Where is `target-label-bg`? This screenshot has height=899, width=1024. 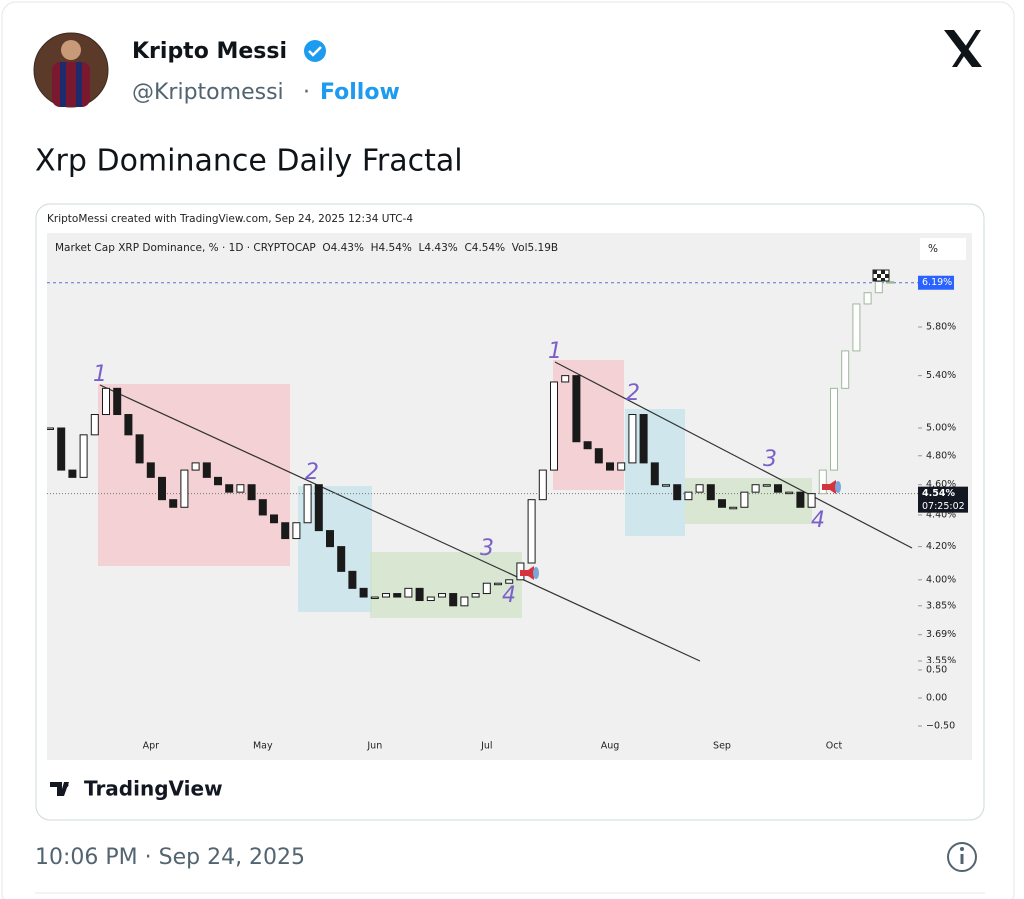 target-label-bg is located at coordinates (936, 282).